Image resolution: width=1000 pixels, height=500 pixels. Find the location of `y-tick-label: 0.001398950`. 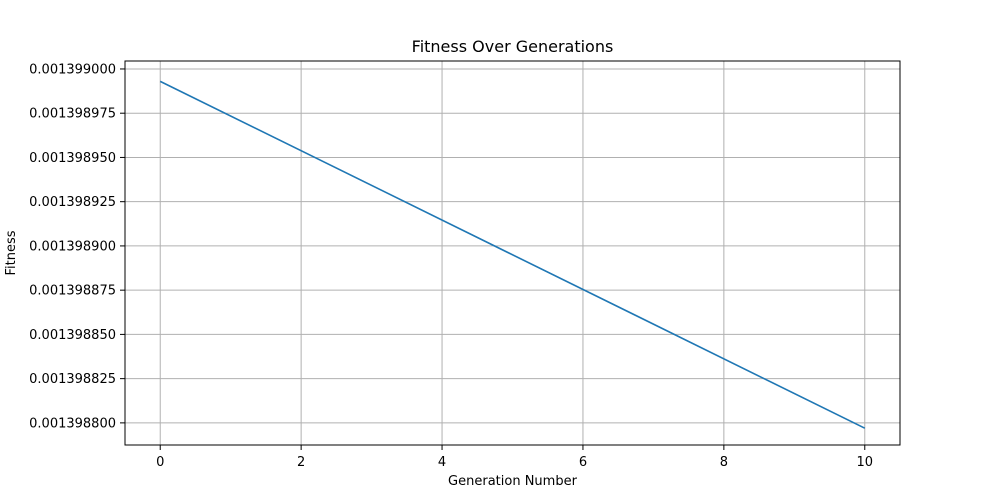

y-tick-label: 0.001398950 is located at coordinates (72, 158).